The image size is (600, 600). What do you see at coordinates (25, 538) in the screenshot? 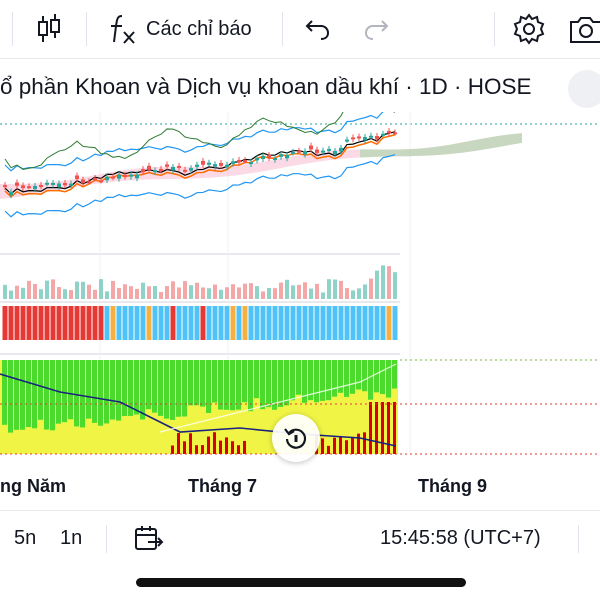
I see `interval-5n-button: 5n` at bounding box center [25, 538].